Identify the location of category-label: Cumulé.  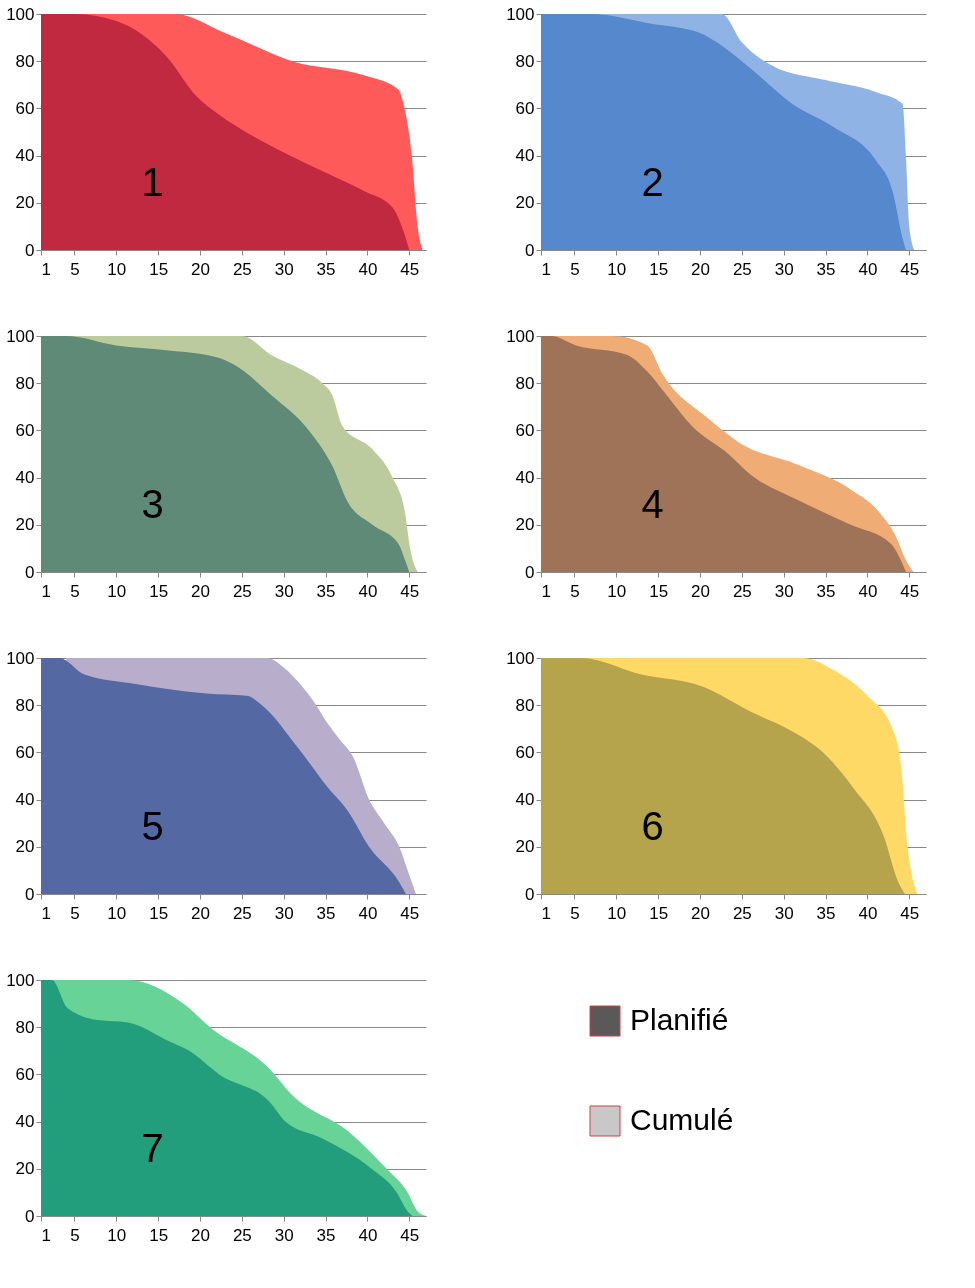
(682, 1119).